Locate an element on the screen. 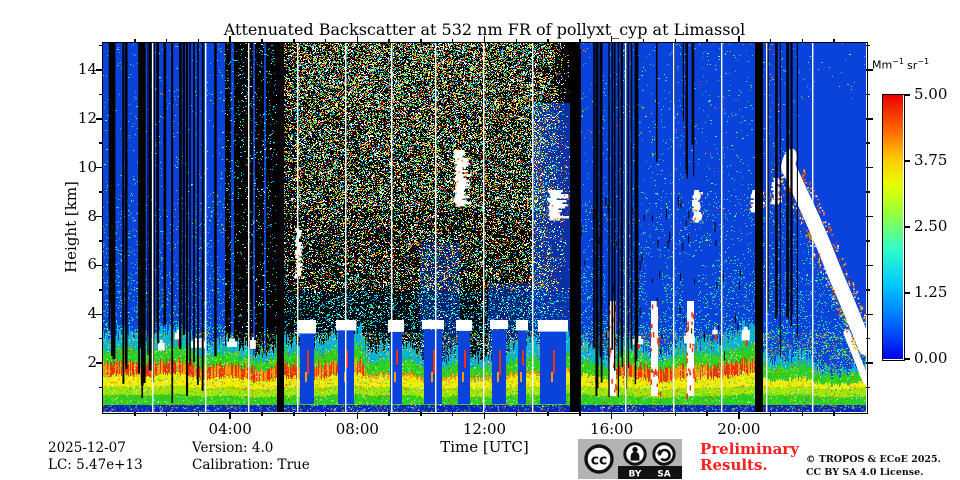 This screenshot has height=480, width=960. y-tick-label: 8 is located at coordinates (92, 215).